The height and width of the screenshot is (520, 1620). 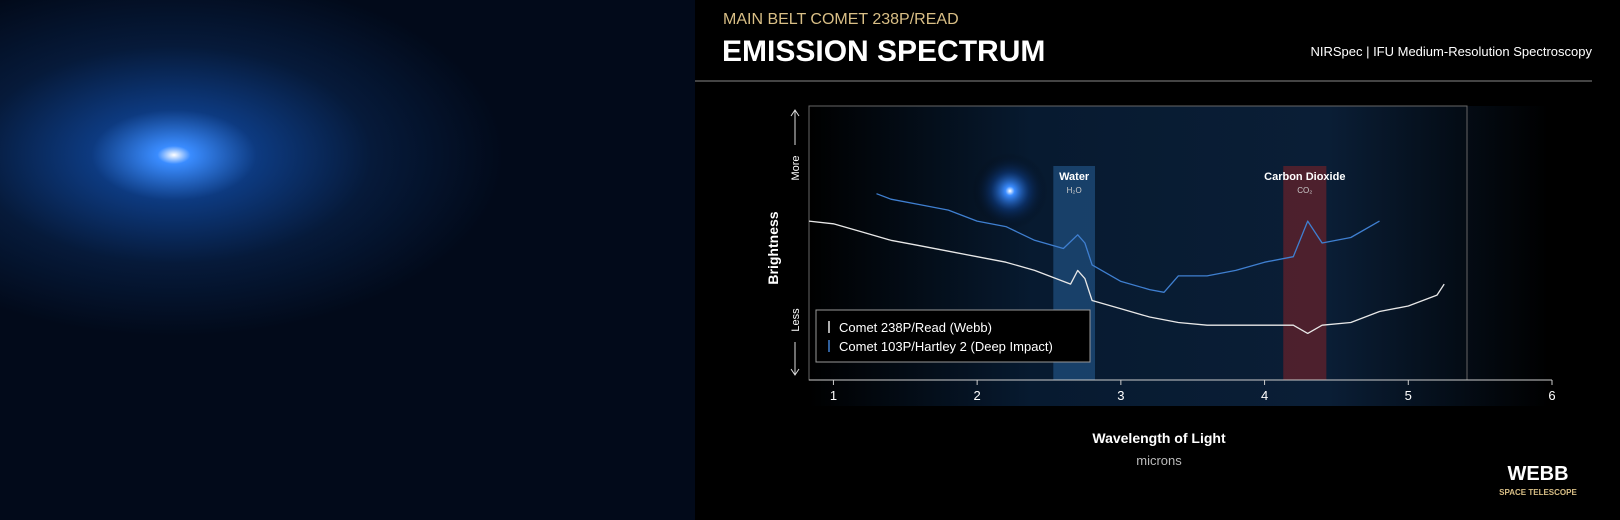 I want to click on arrow-down, so click(x=795, y=359).